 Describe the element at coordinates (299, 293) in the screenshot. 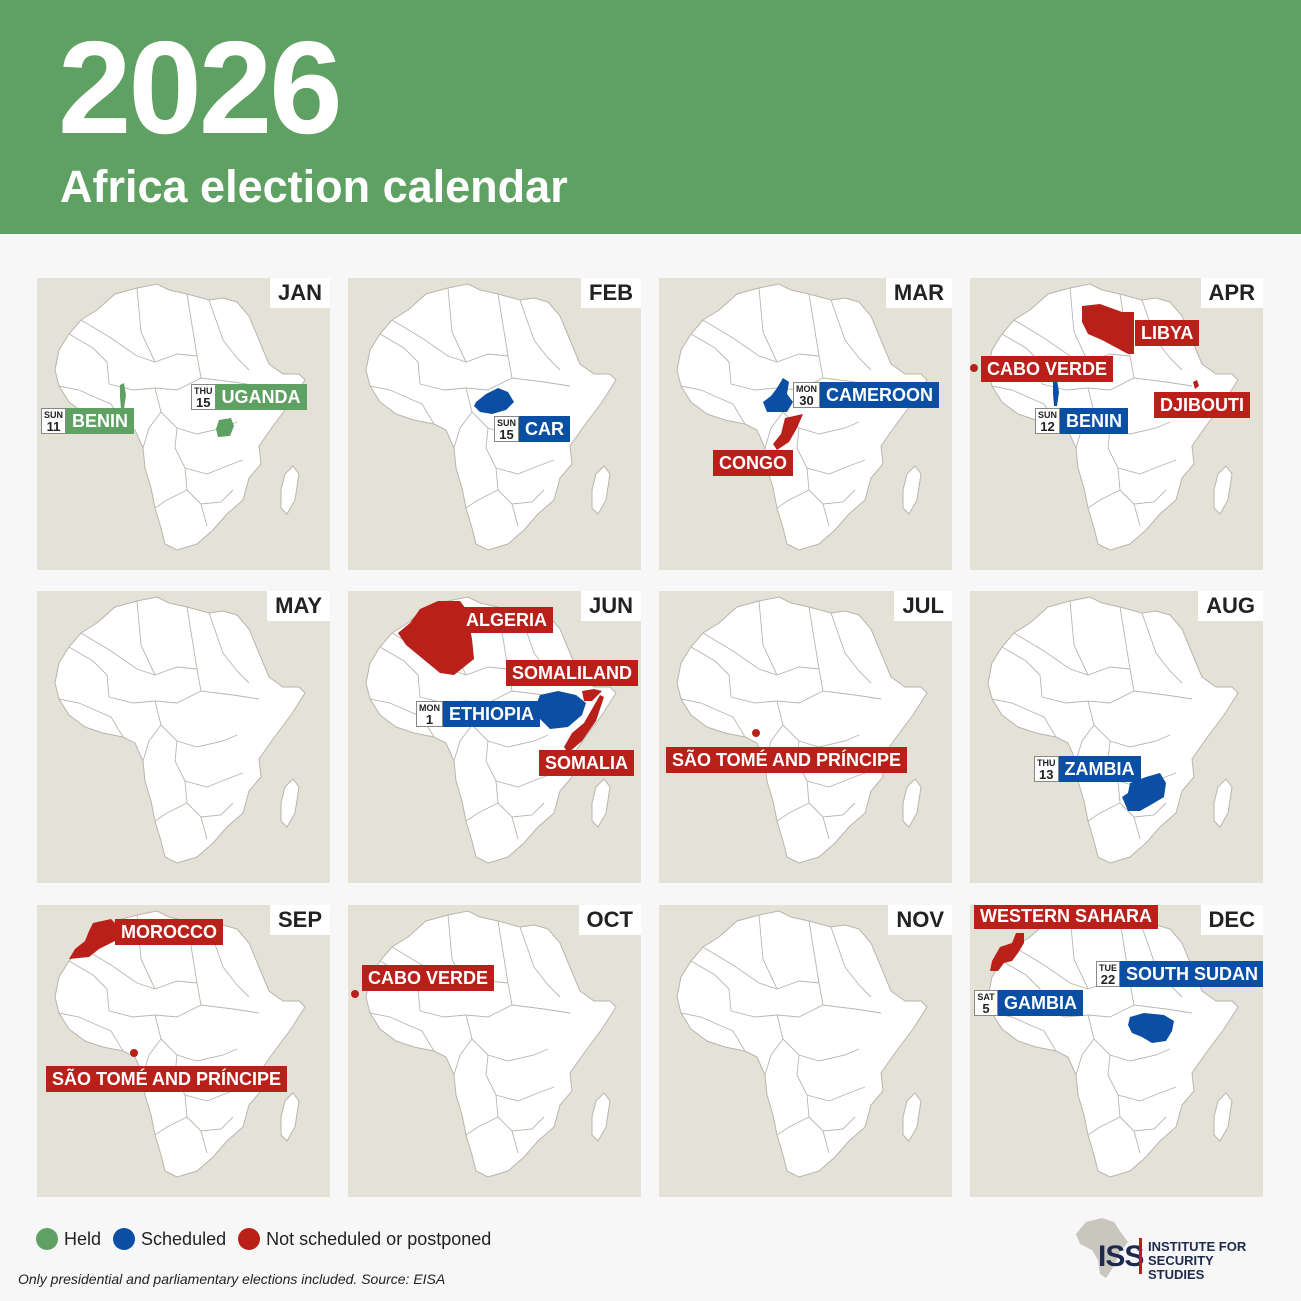

I see `month-label: JAN` at that location.